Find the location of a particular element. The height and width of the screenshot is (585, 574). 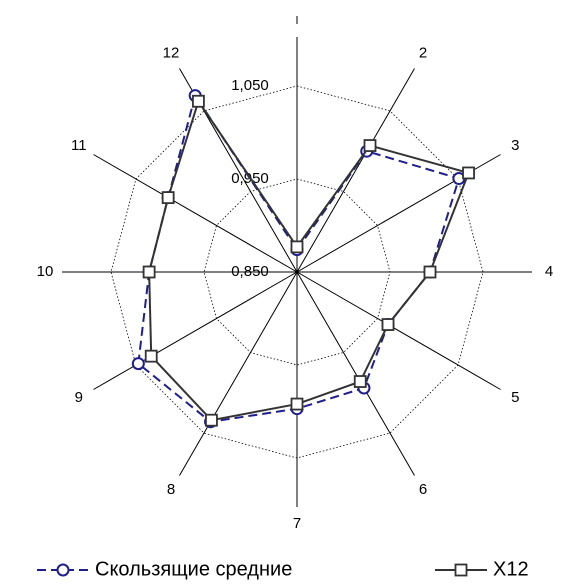

r-tick-label: 1,050 is located at coordinates (250, 85).